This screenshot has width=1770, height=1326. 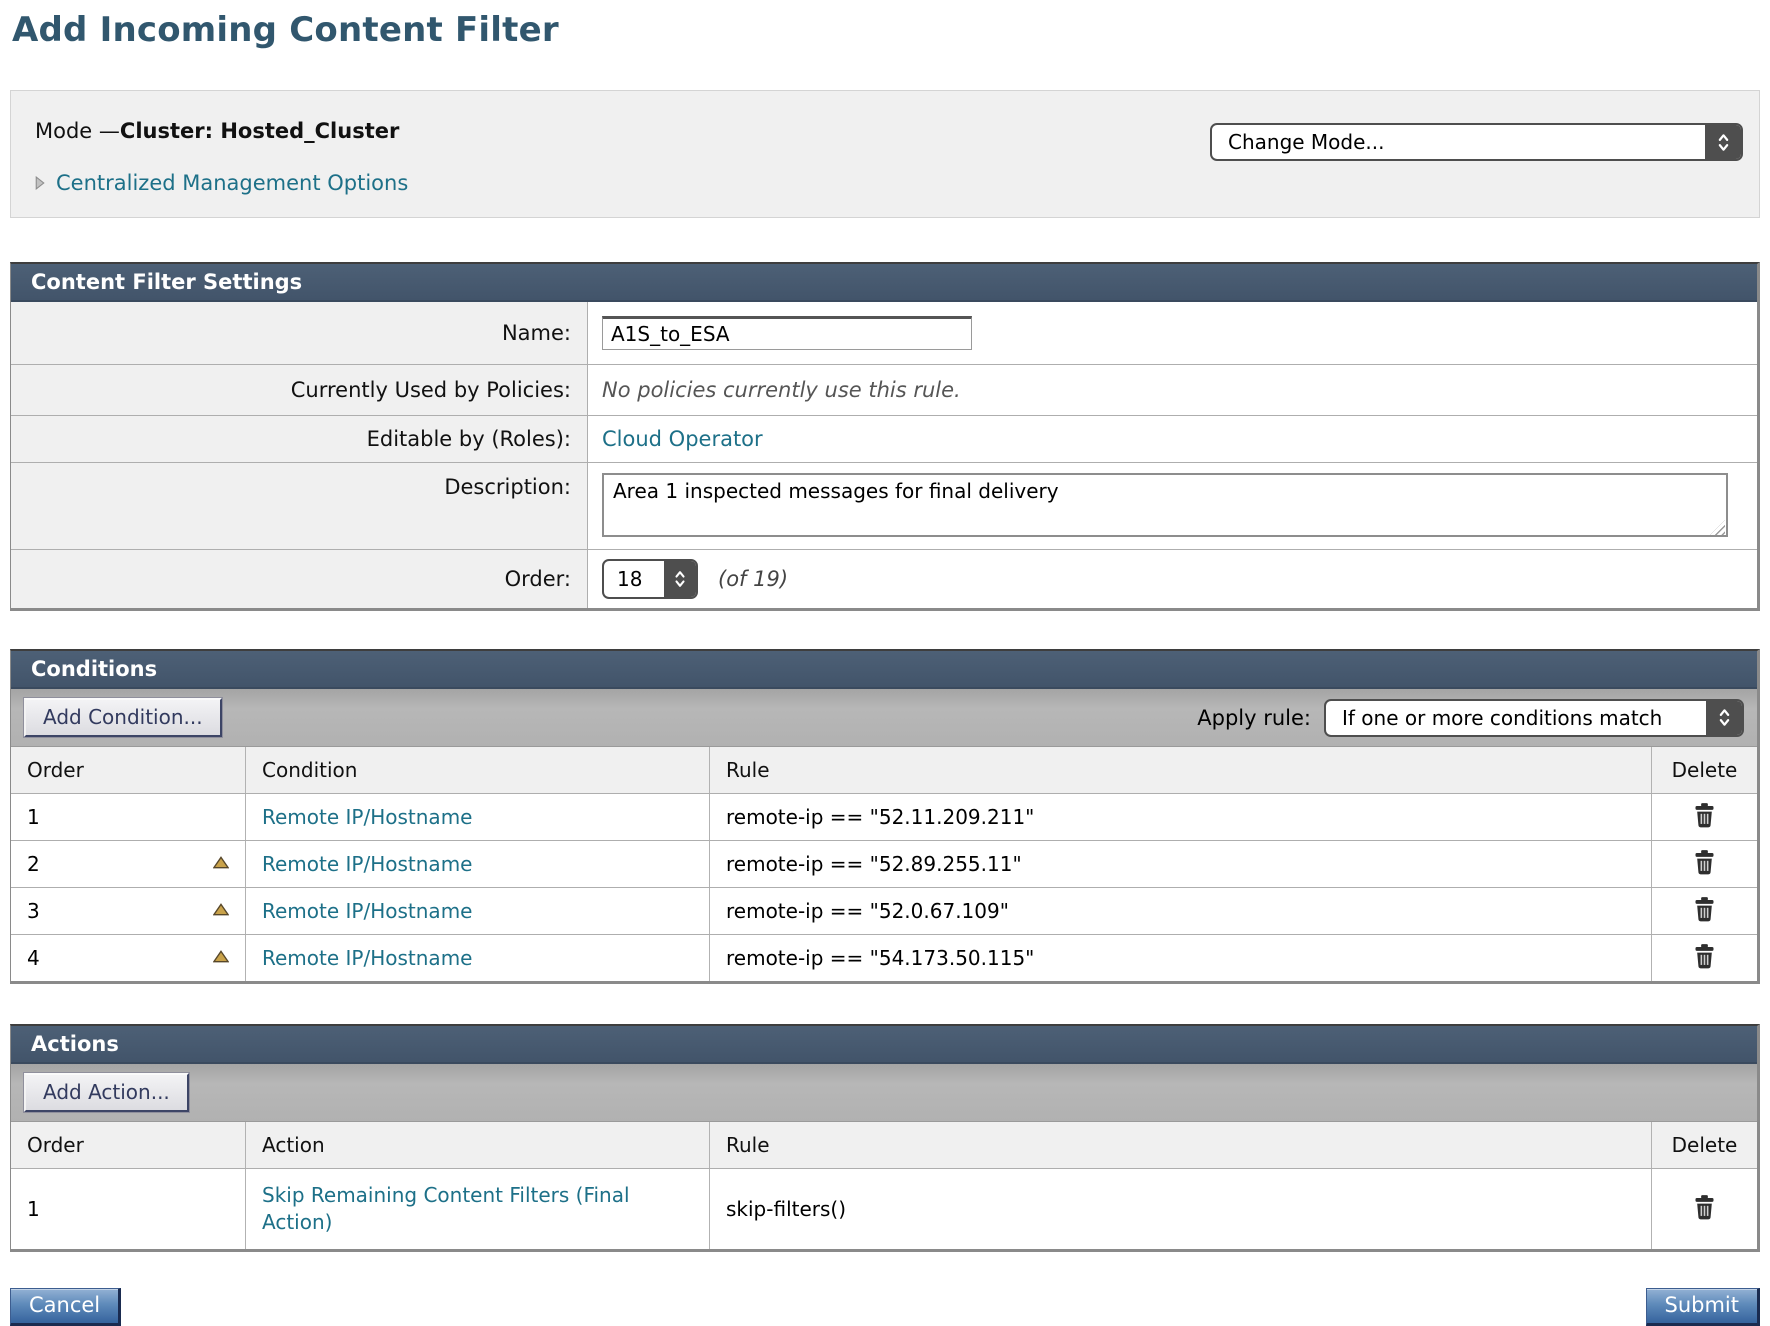 I want to click on mode-value: Cluster: Hosted_Cluster, so click(x=259, y=131).